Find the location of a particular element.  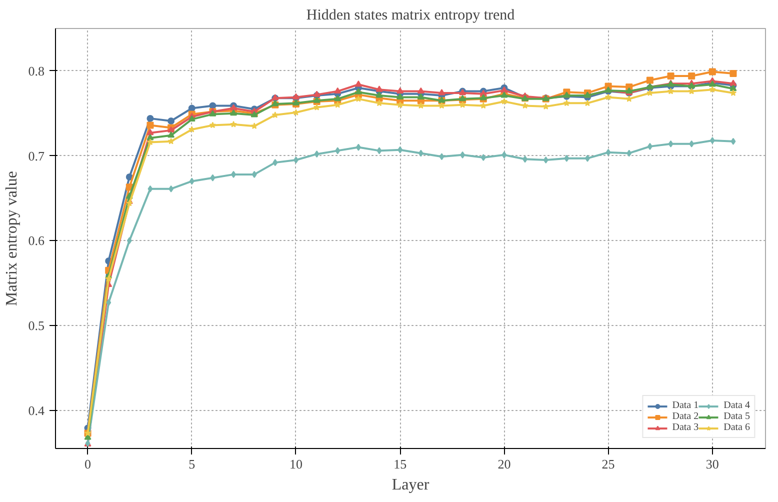

chart-title: Hidden states matrix entropy trend is located at coordinates (411, 16).